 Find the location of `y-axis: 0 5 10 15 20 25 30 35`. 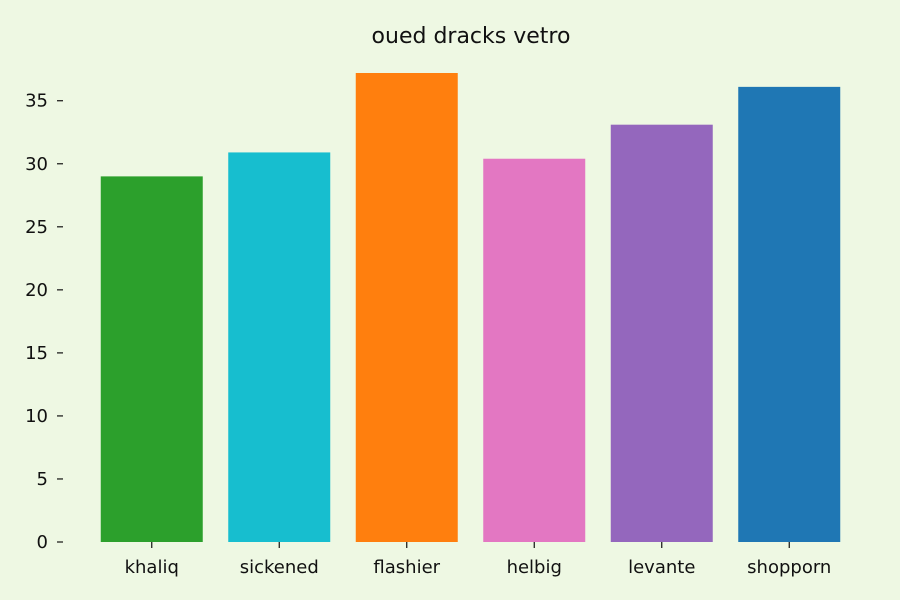

y-axis: 0 5 10 15 20 25 30 35 is located at coordinates (44, 322).